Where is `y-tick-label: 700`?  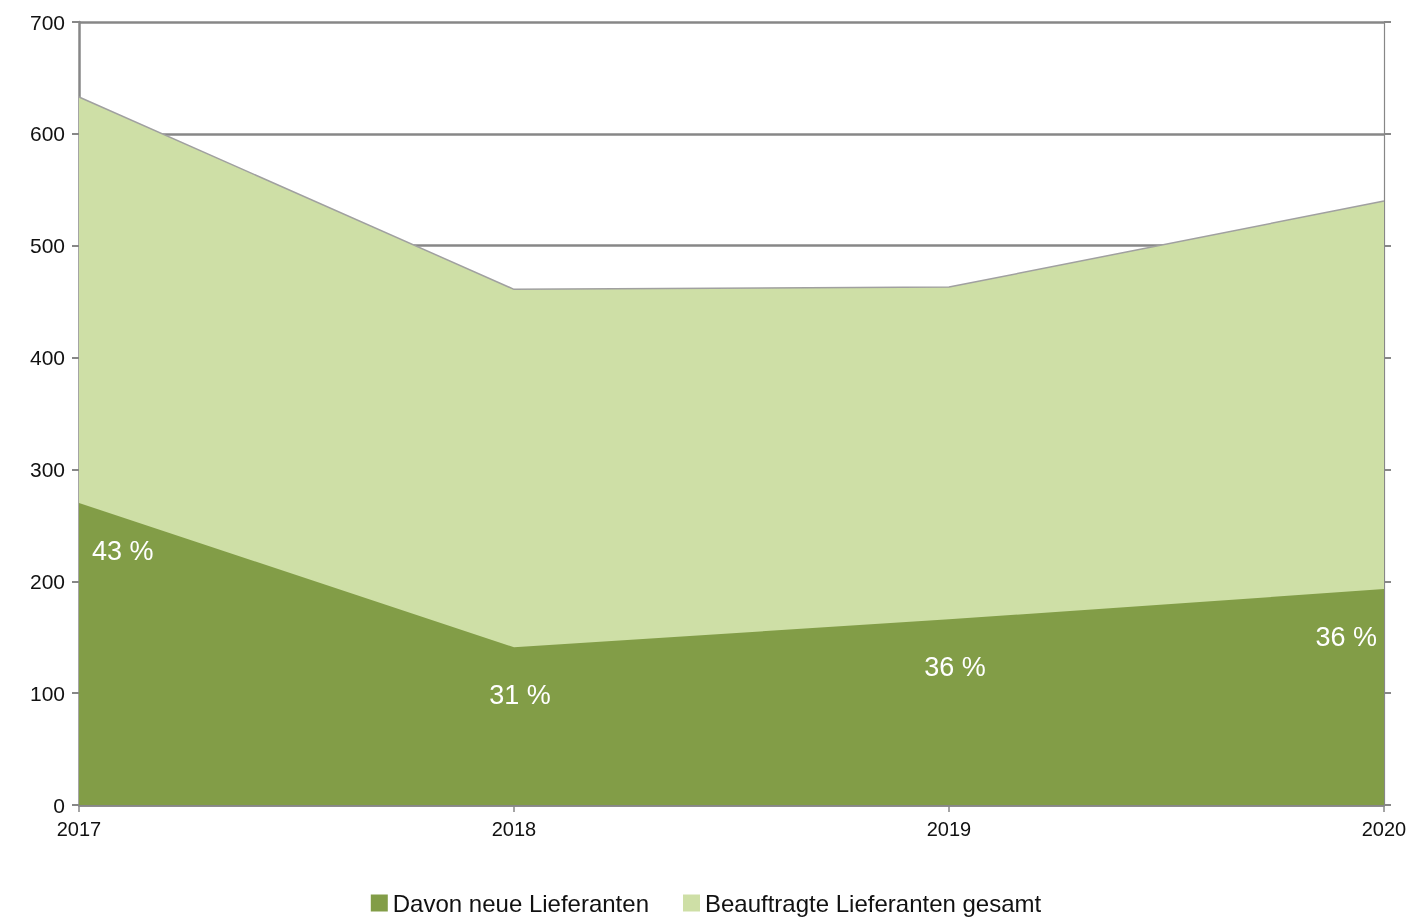
y-tick-label: 700 is located at coordinates (47, 22).